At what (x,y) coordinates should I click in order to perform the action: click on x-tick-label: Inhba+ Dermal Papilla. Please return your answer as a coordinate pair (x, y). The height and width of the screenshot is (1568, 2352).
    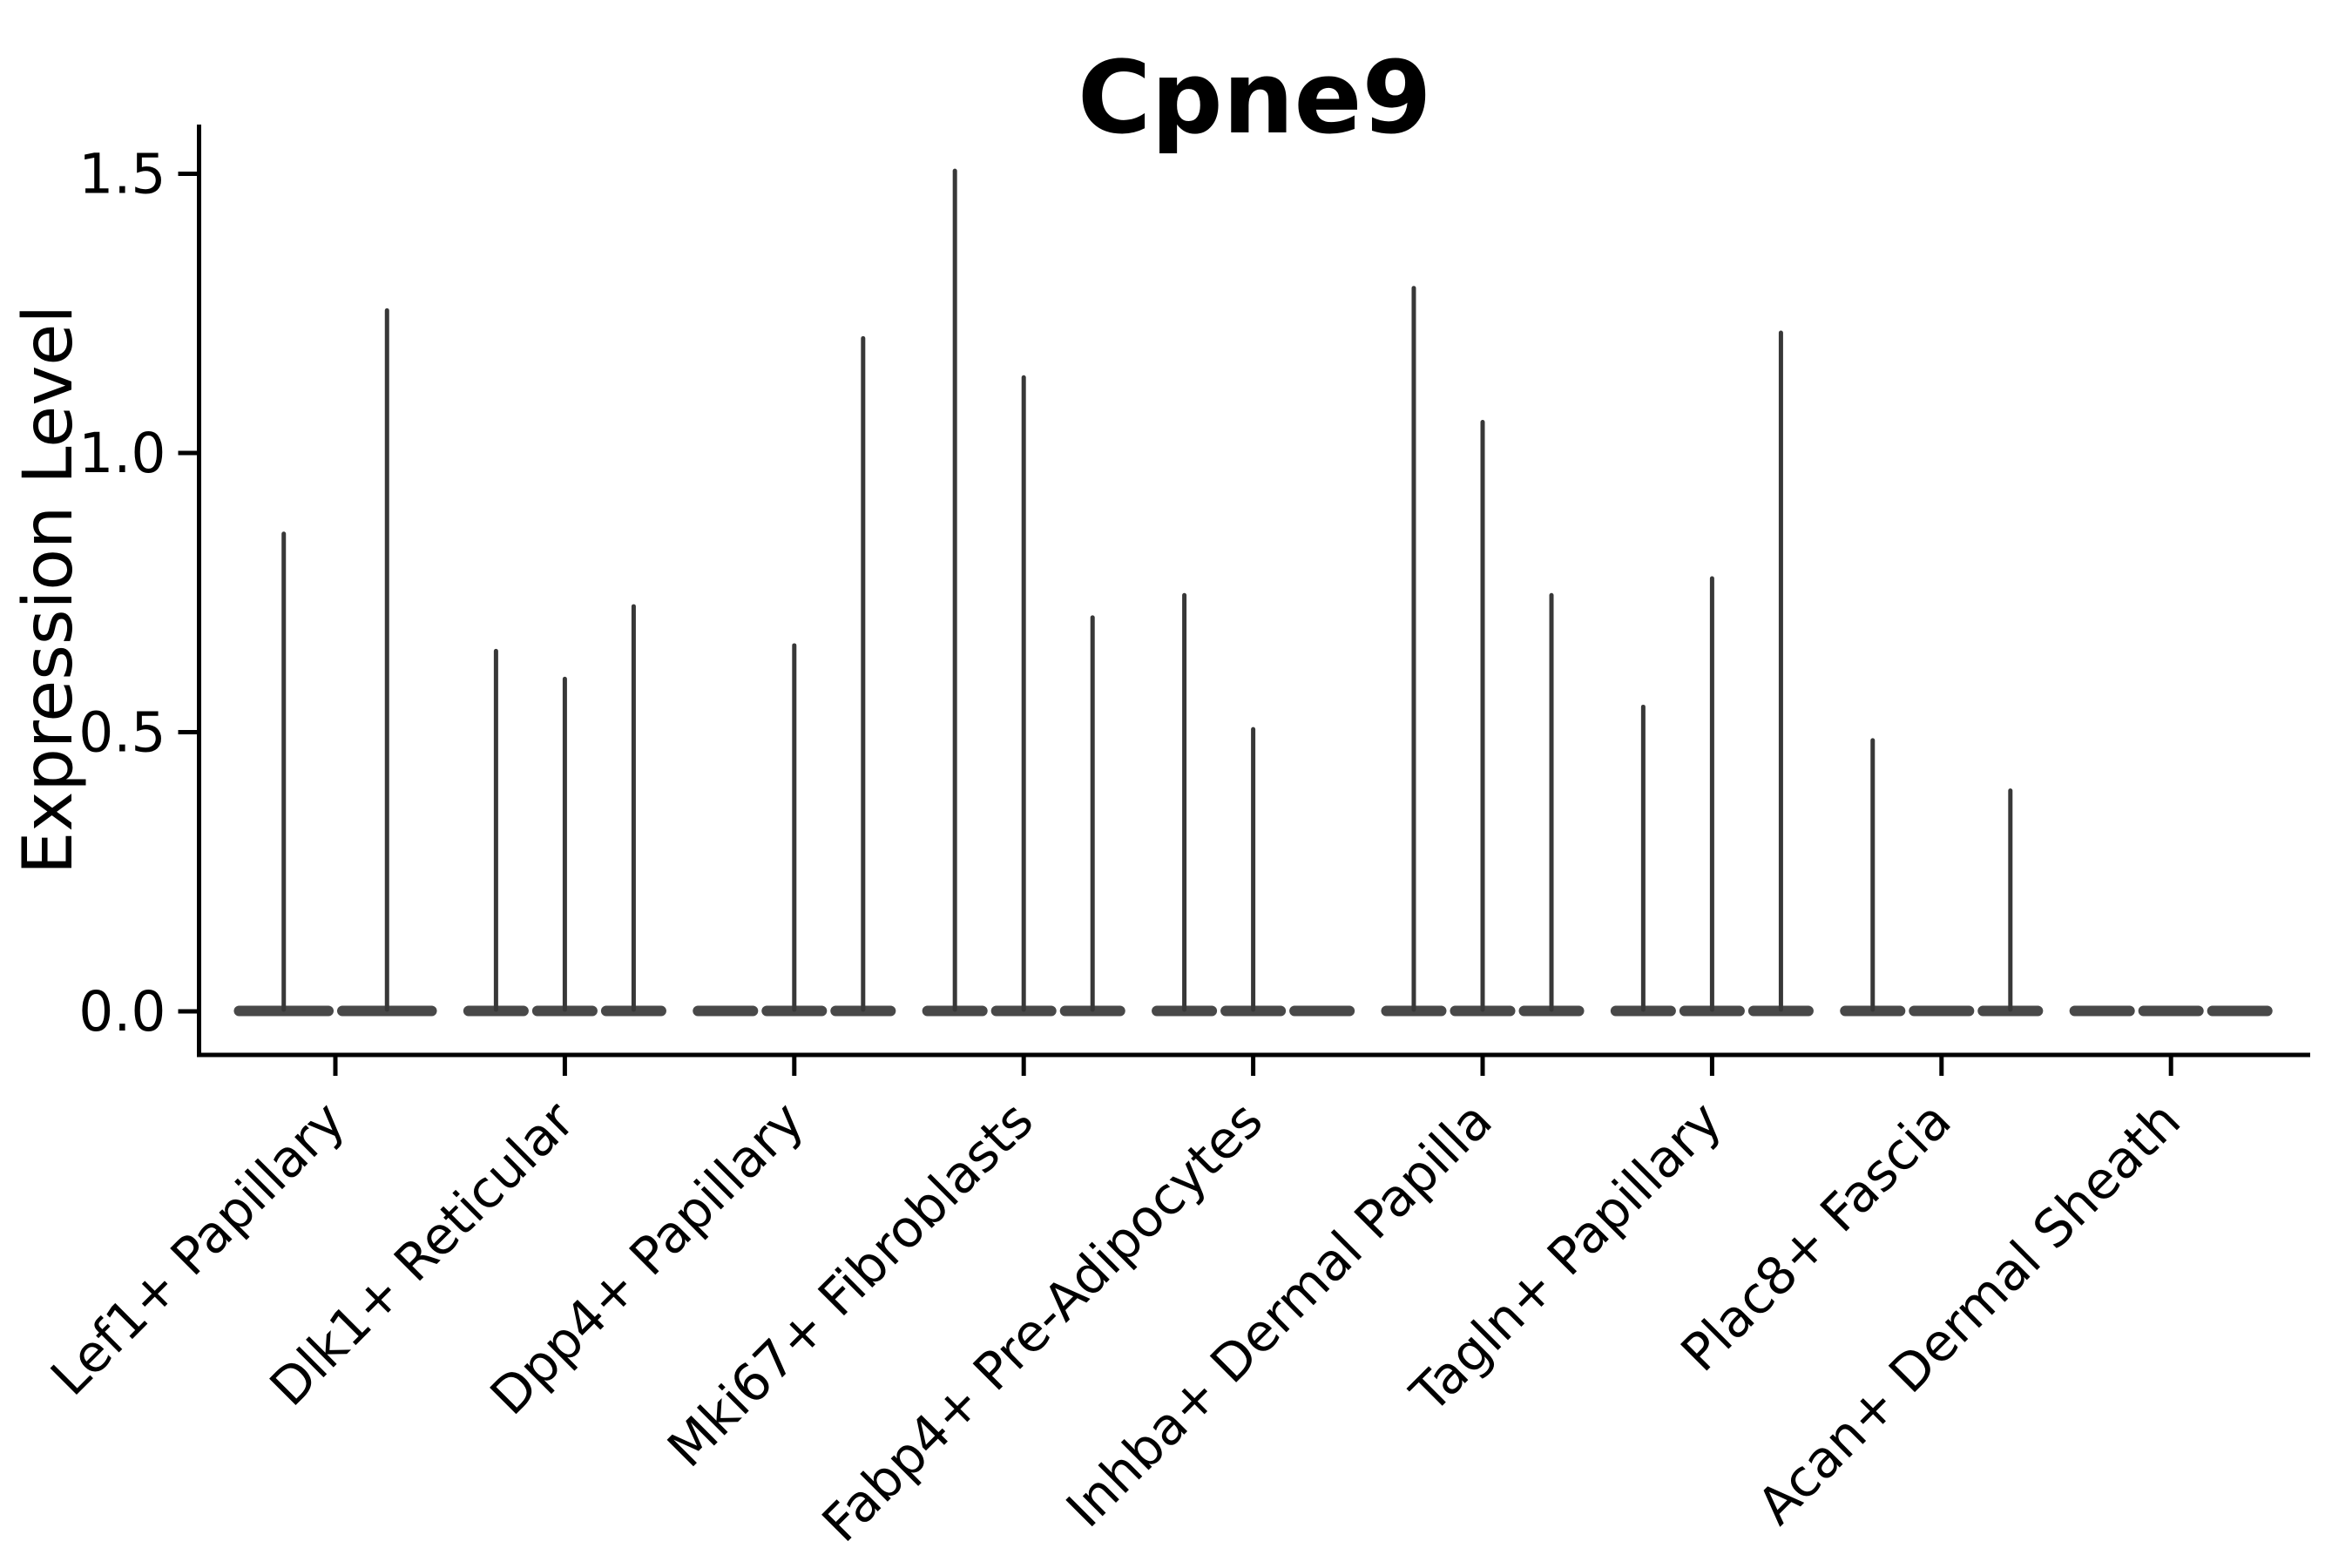
    Looking at the image, I should click on (1280, 1314).